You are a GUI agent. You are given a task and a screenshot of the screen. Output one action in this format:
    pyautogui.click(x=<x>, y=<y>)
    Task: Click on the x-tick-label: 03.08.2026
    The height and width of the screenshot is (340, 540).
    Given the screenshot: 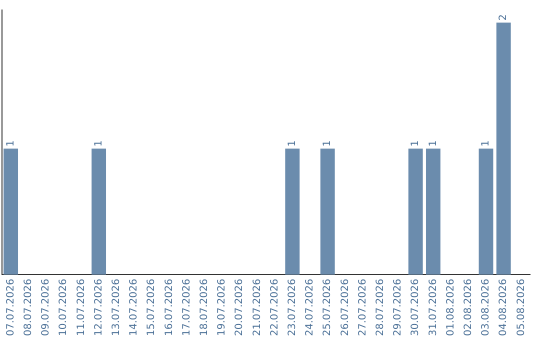 What is the action you would take?
    pyautogui.click(x=486, y=307)
    